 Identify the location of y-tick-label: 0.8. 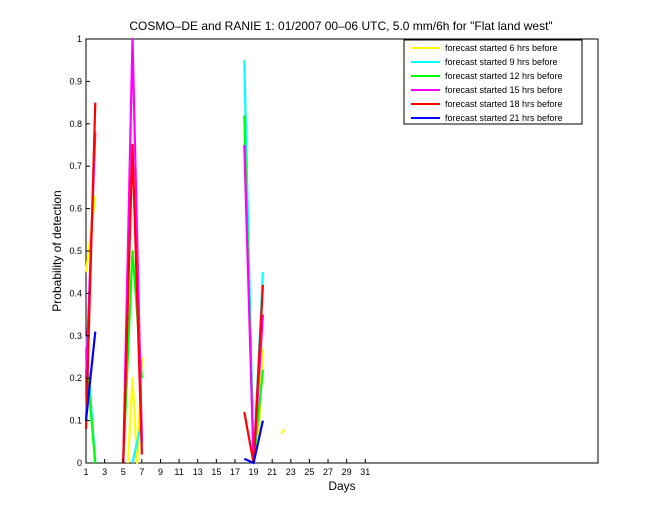
(75, 124).